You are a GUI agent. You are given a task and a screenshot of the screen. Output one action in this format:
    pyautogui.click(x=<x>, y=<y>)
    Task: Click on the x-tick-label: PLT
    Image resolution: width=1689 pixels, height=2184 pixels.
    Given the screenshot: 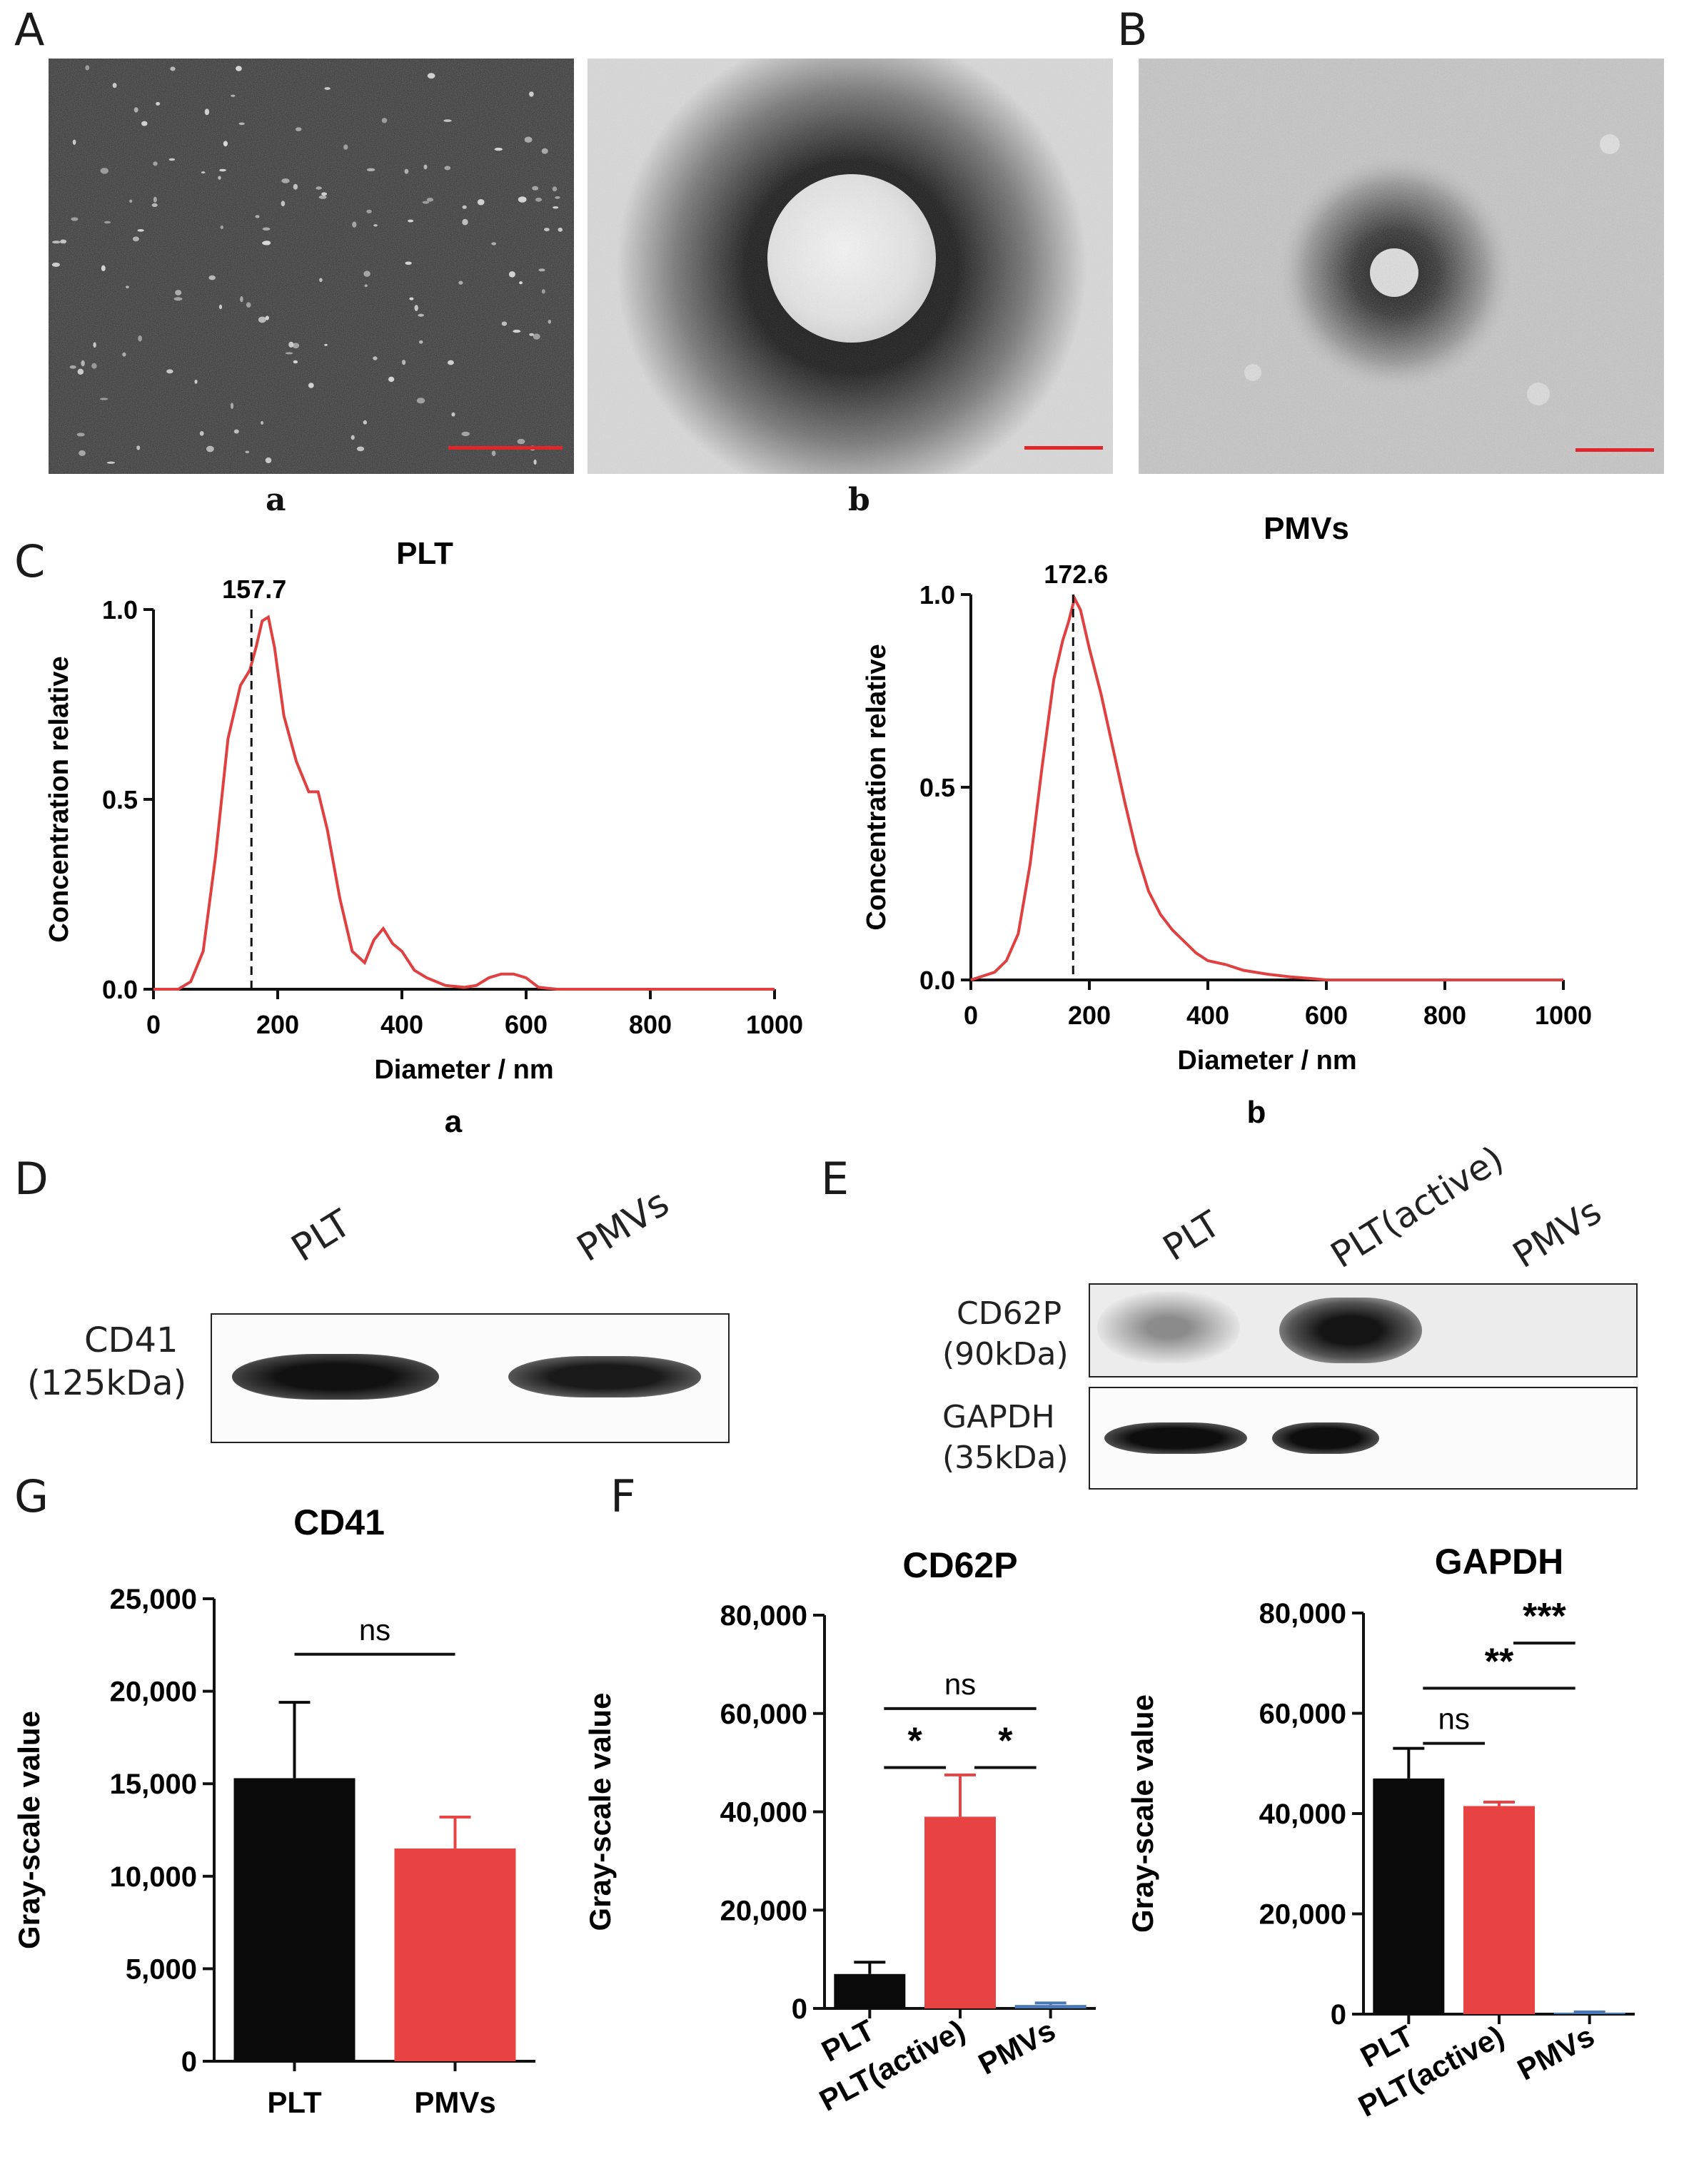 What is the action you would take?
    pyautogui.click(x=294, y=2102)
    